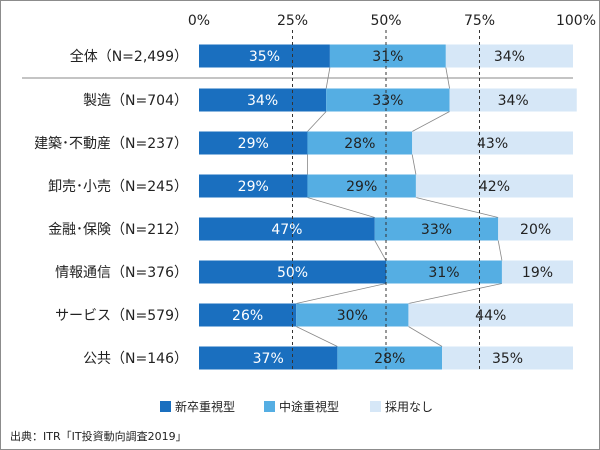 This screenshot has width=600, height=450. Describe the element at coordinates (135, 101) in the screenshot. I see `category-label: 製造（N=704）` at that location.